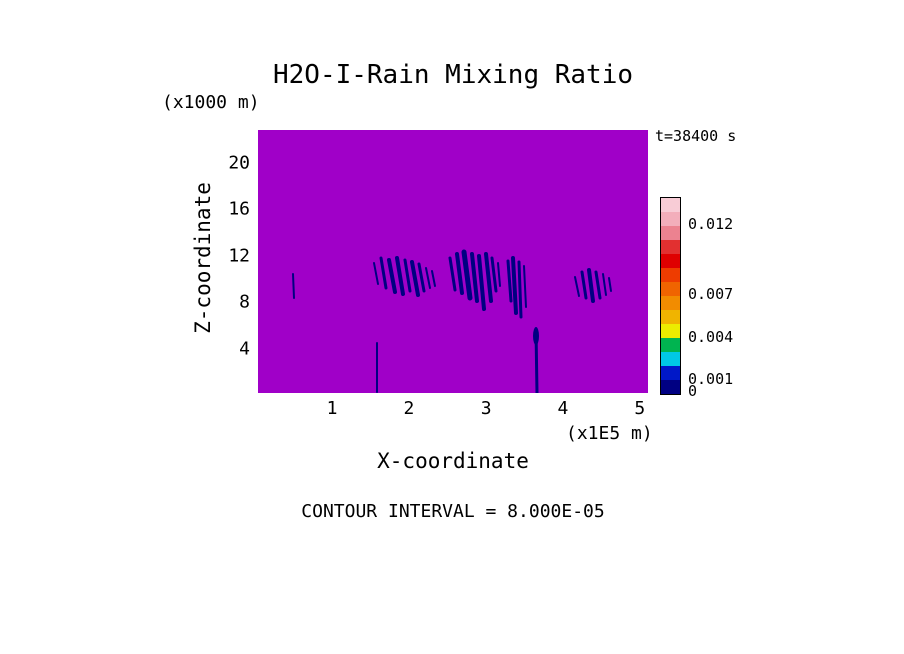 This screenshot has width=904, height=654. I want to click on y-tick-label: 20, so click(239, 163).